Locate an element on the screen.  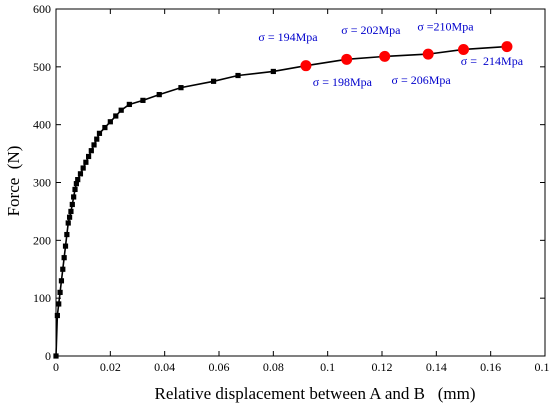
x-tick-label: 0.06 is located at coordinates (219, 367).